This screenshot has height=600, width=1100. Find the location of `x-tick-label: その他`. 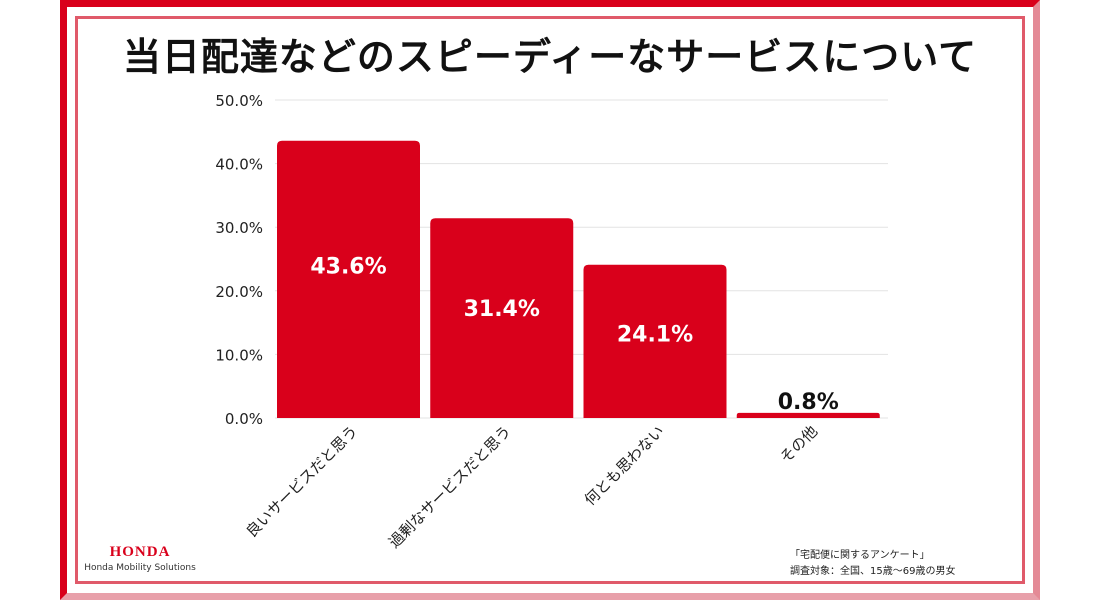

x-tick-label: その他 is located at coordinates (799, 444).